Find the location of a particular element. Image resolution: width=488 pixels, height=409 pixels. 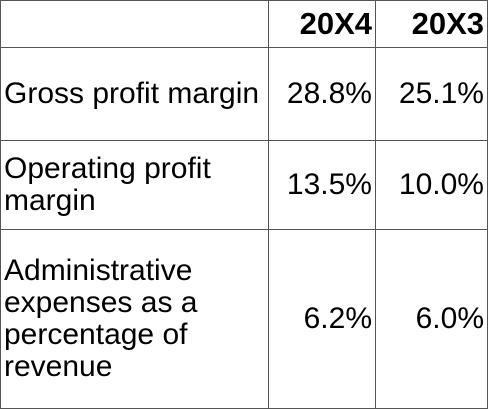

ratio-value: 6.0% is located at coordinates (431, 319).